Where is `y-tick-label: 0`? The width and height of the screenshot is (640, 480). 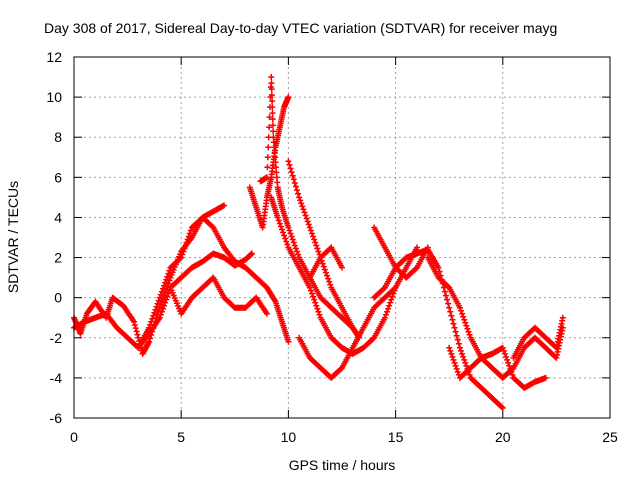
y-tick-label: 0 is located at coordinates (58, 298).